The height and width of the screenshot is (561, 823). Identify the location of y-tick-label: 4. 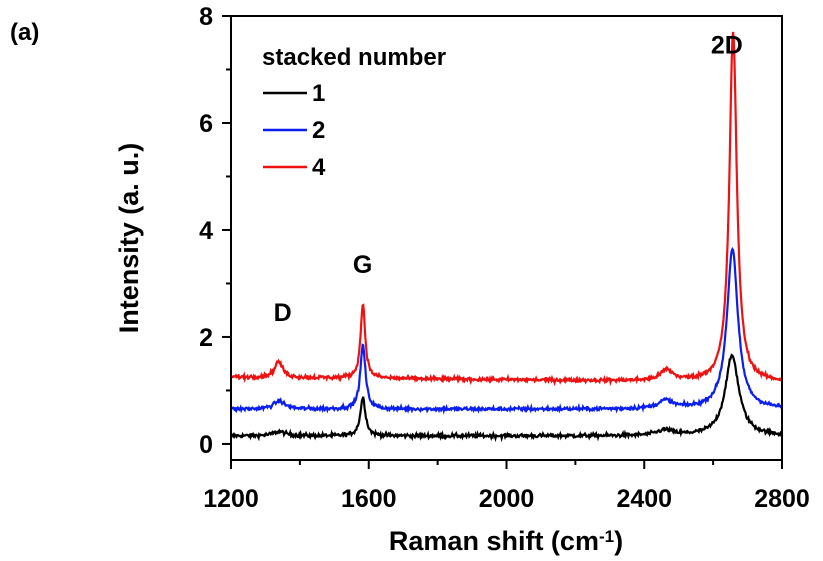
(206, 231).